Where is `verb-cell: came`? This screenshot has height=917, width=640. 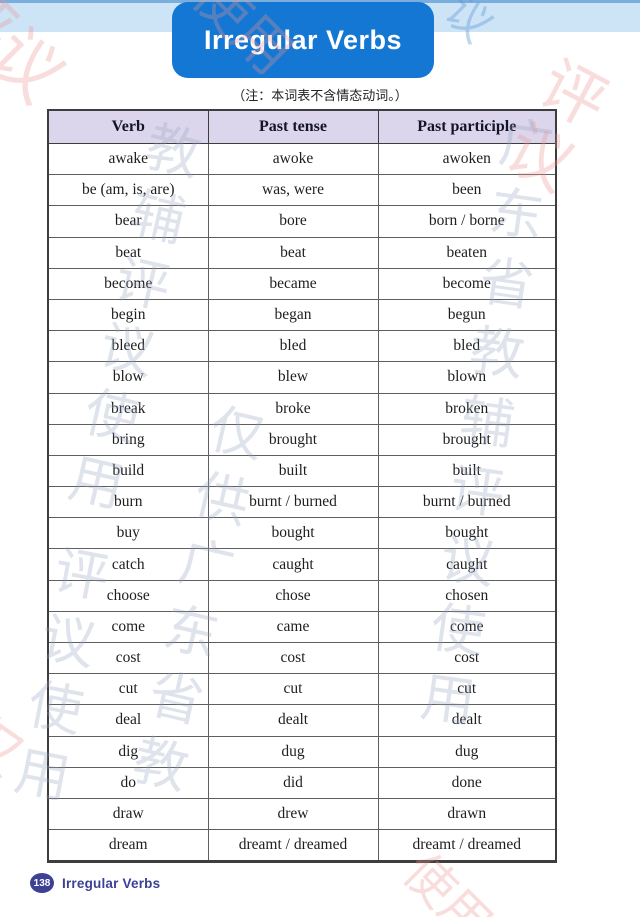
verb-cell: came is located at coordinates (293, 627).